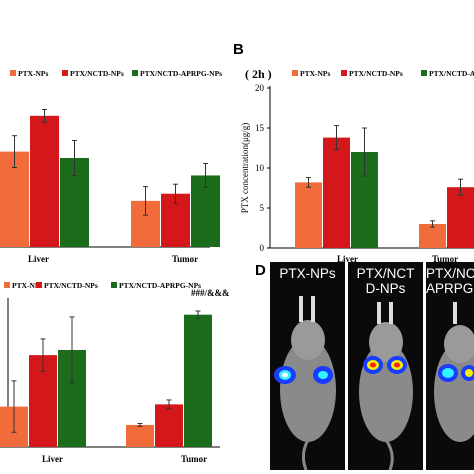 This screenshot has height=474, width=474. Describe the element at coordinates (33, 73) in the screenshot. I see `chart-a-legend-label: PTX-NPs` at that location.